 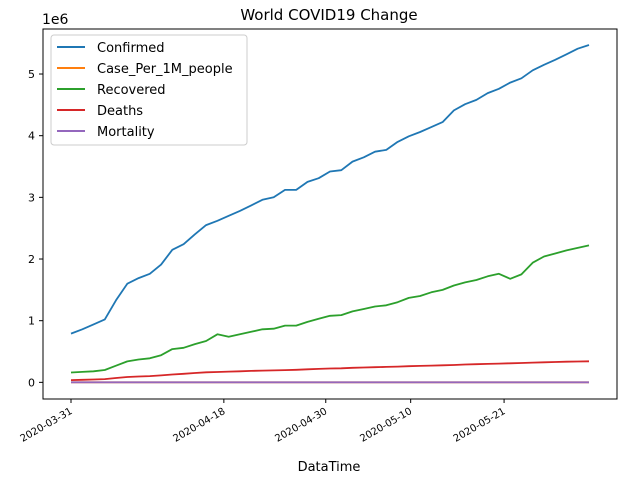 I want to click on y-axis-offset-text: 1e6, so click(x=55, y=20).